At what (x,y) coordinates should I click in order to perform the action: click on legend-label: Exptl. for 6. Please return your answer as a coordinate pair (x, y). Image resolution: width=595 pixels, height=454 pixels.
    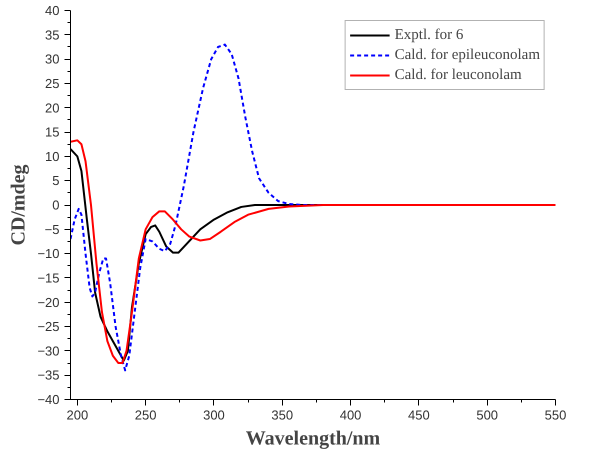
    Looking at the image, I should click on (429, 35).